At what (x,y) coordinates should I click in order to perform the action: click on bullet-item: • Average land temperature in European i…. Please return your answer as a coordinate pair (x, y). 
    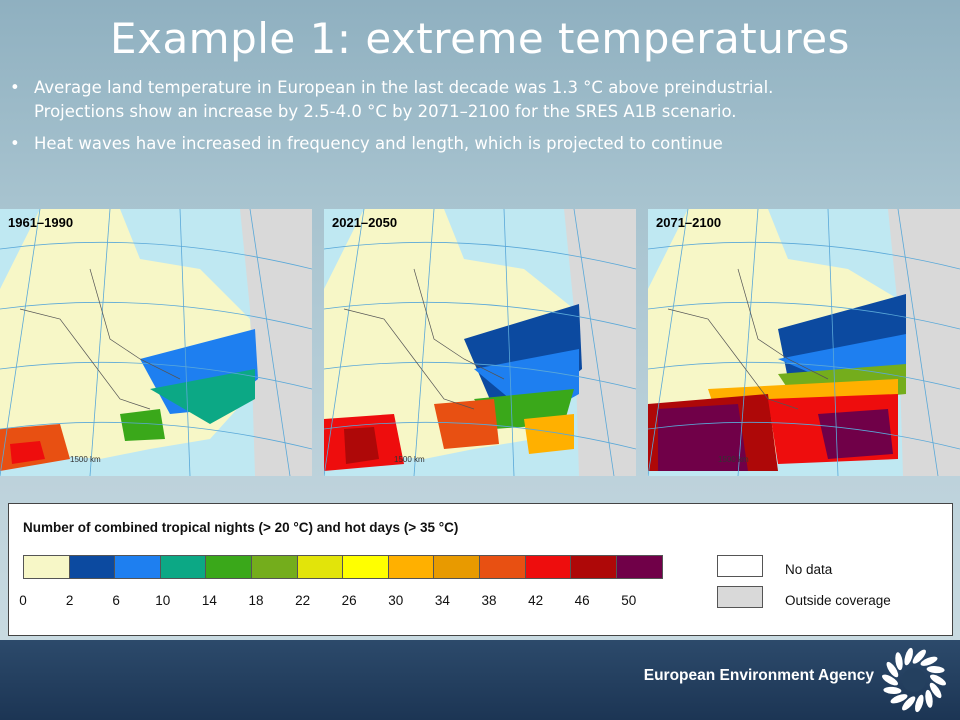
    Looking at the image, I should click on (480, 100).